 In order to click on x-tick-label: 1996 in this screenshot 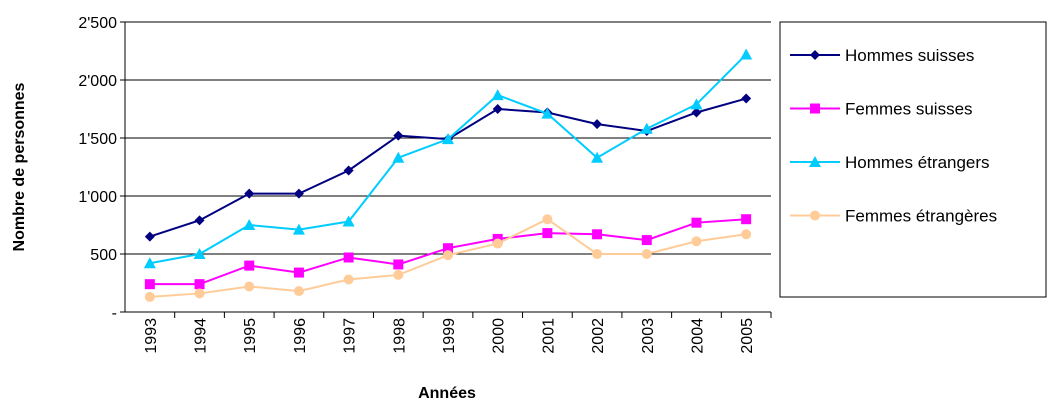, I will do `click(300, 336)`.